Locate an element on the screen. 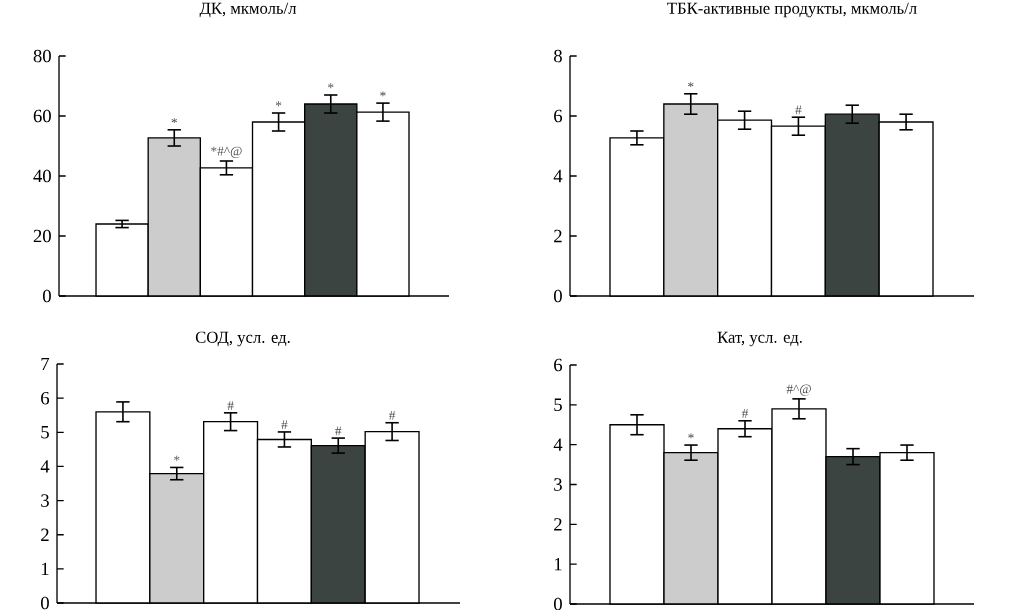 The image size is (1024, 610). chart-title: ТБК-активные продукты, мкмоль/л is located at coordinates (792, 10).